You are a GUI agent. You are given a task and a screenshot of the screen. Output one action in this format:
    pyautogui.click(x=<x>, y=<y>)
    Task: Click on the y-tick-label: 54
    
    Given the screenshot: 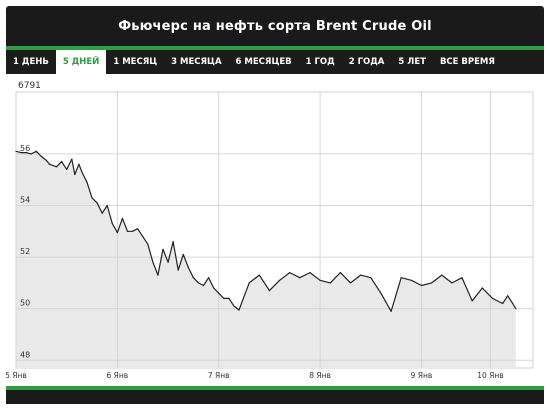 What is the action you would take?
    pyautogui.click(x=25, y=199)
    